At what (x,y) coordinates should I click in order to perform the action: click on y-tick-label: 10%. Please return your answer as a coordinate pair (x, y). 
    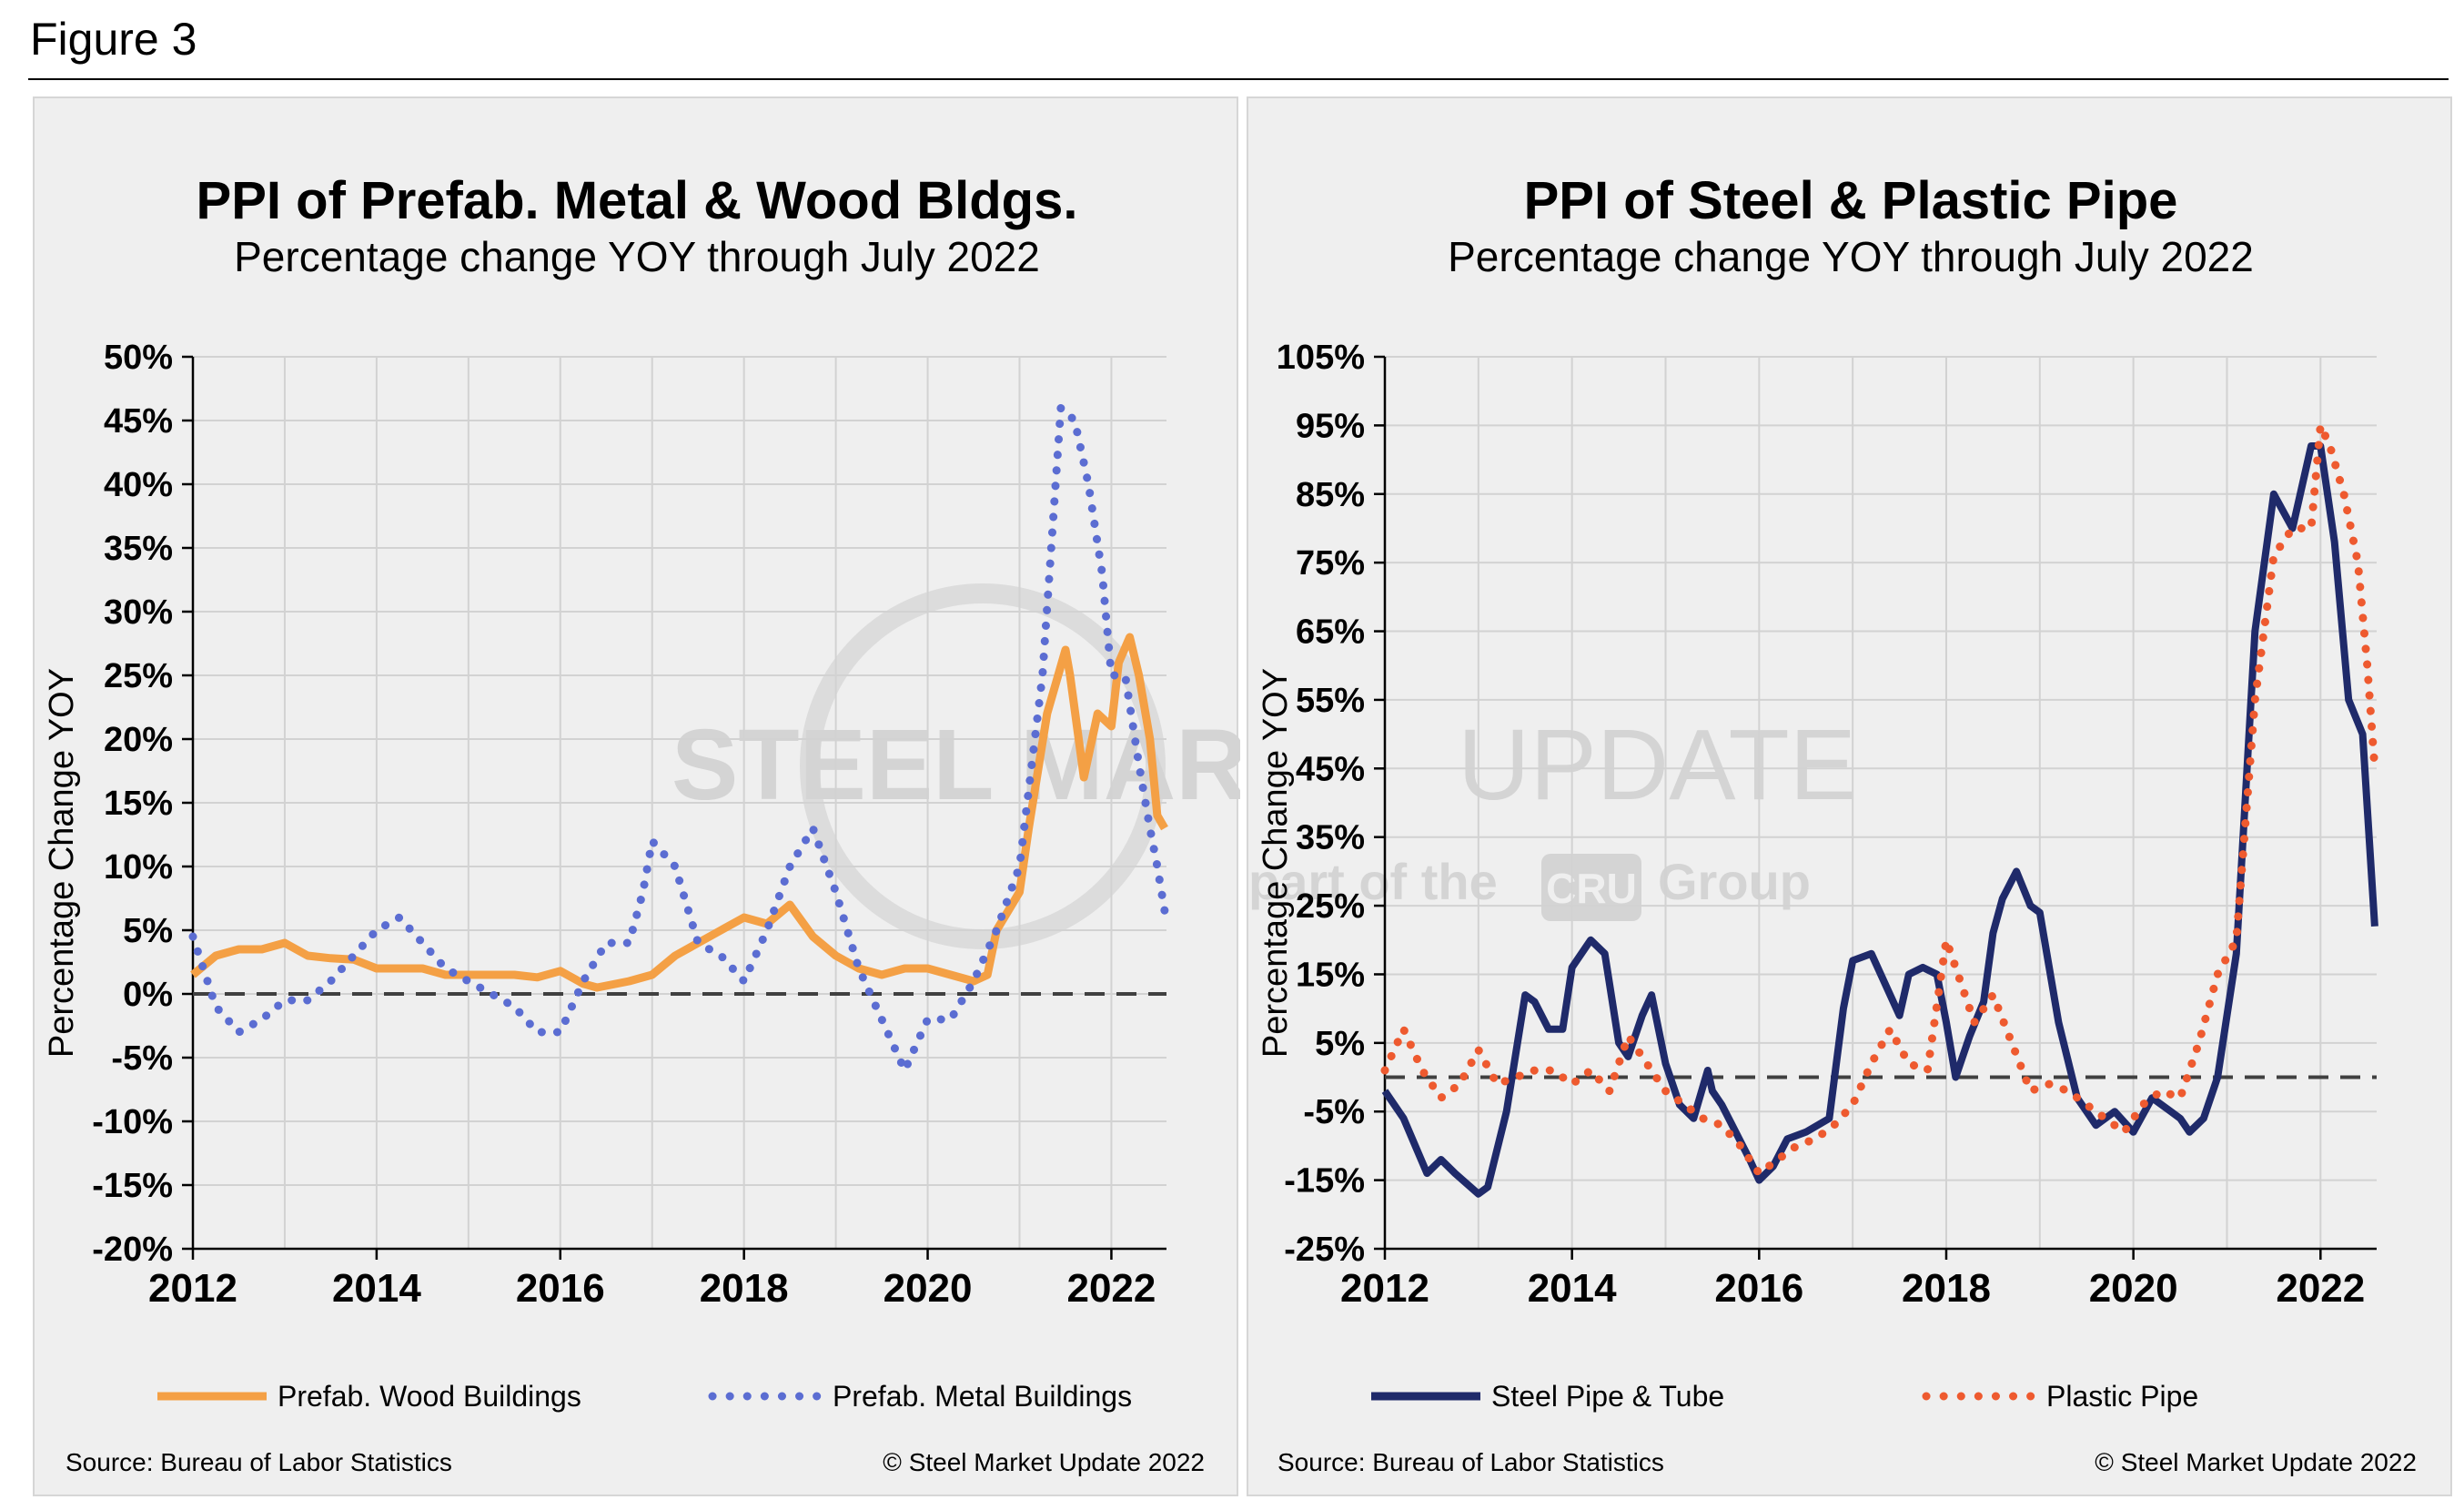
    Looking at the image, I should click on (138, 868).